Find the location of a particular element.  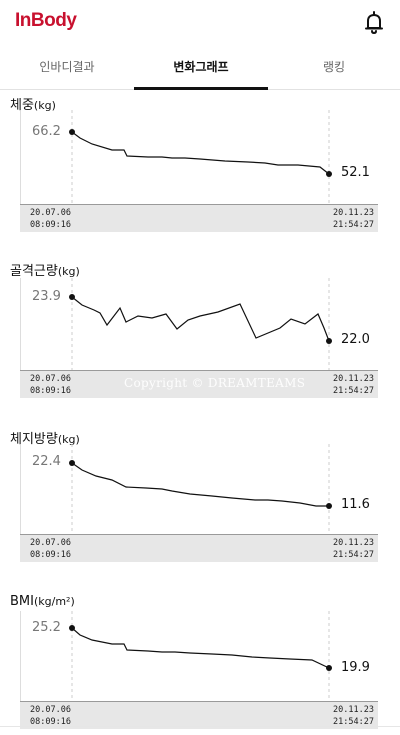

end-value: 22.0 is located at coordinates (355, 339).